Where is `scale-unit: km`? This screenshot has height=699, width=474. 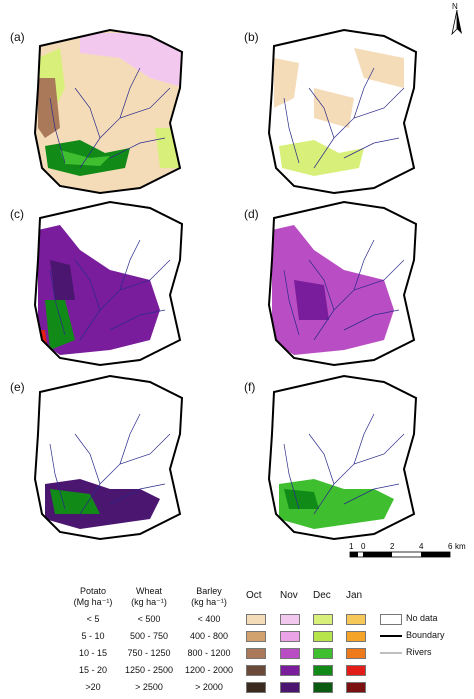
scale-unit: km is located at coordinates (460, 546).